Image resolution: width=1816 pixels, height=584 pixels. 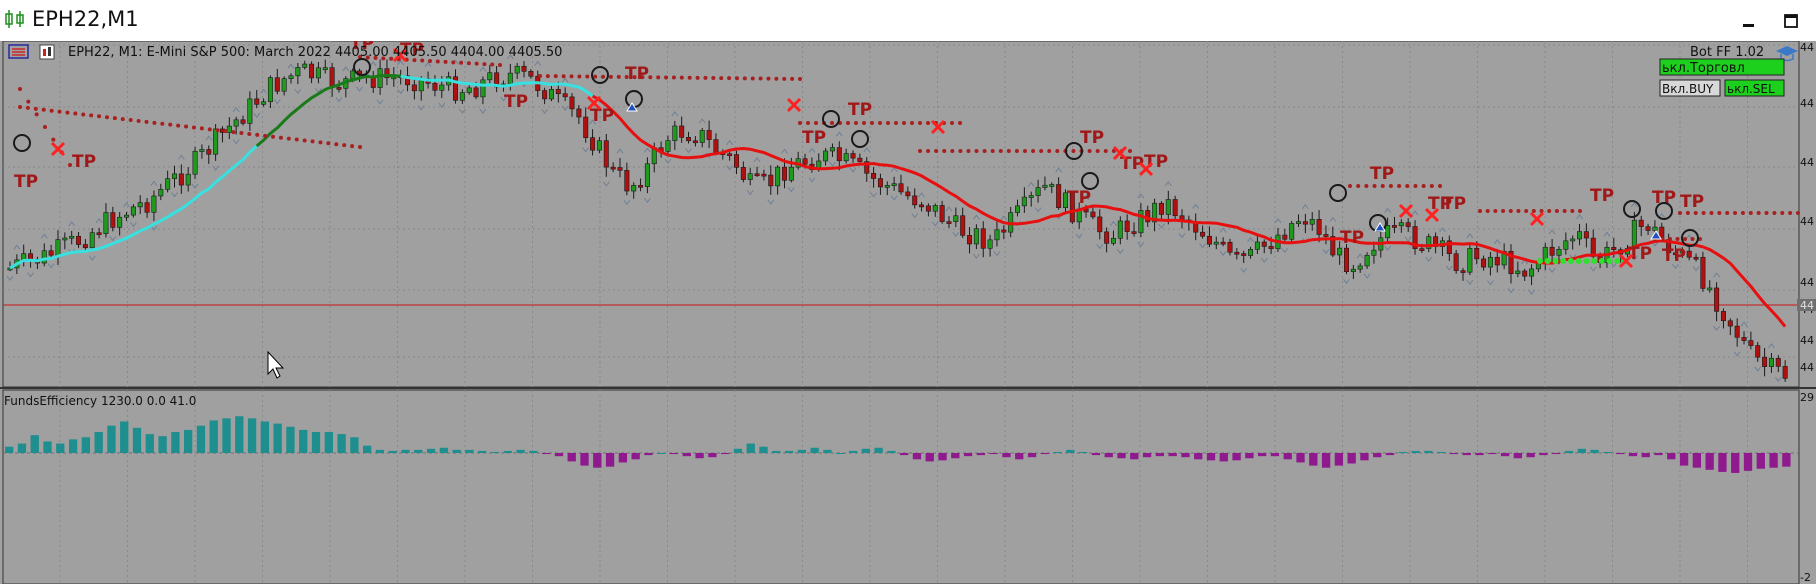 What do you see at coordinates (908, 20) in the screenshot?
I see `window-titlebar: EPH22,M1` at bounding box center [908, 20].